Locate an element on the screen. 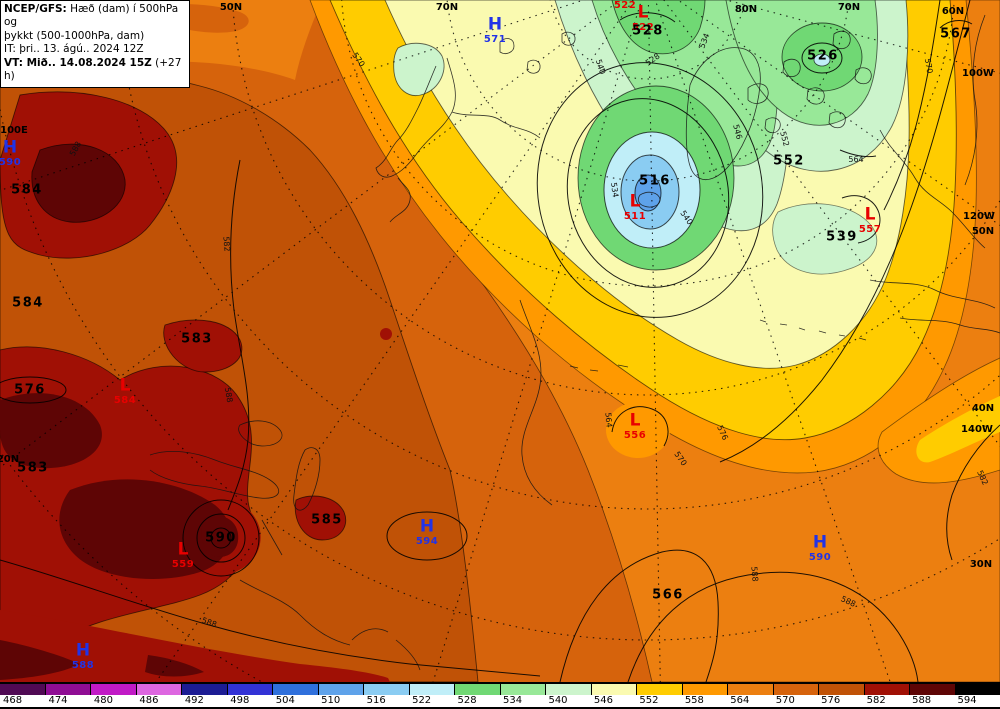 Image resolution: width=1000 pixels, height=709 pixels. graticule-label: 100E is located at coordinates (14, 130).